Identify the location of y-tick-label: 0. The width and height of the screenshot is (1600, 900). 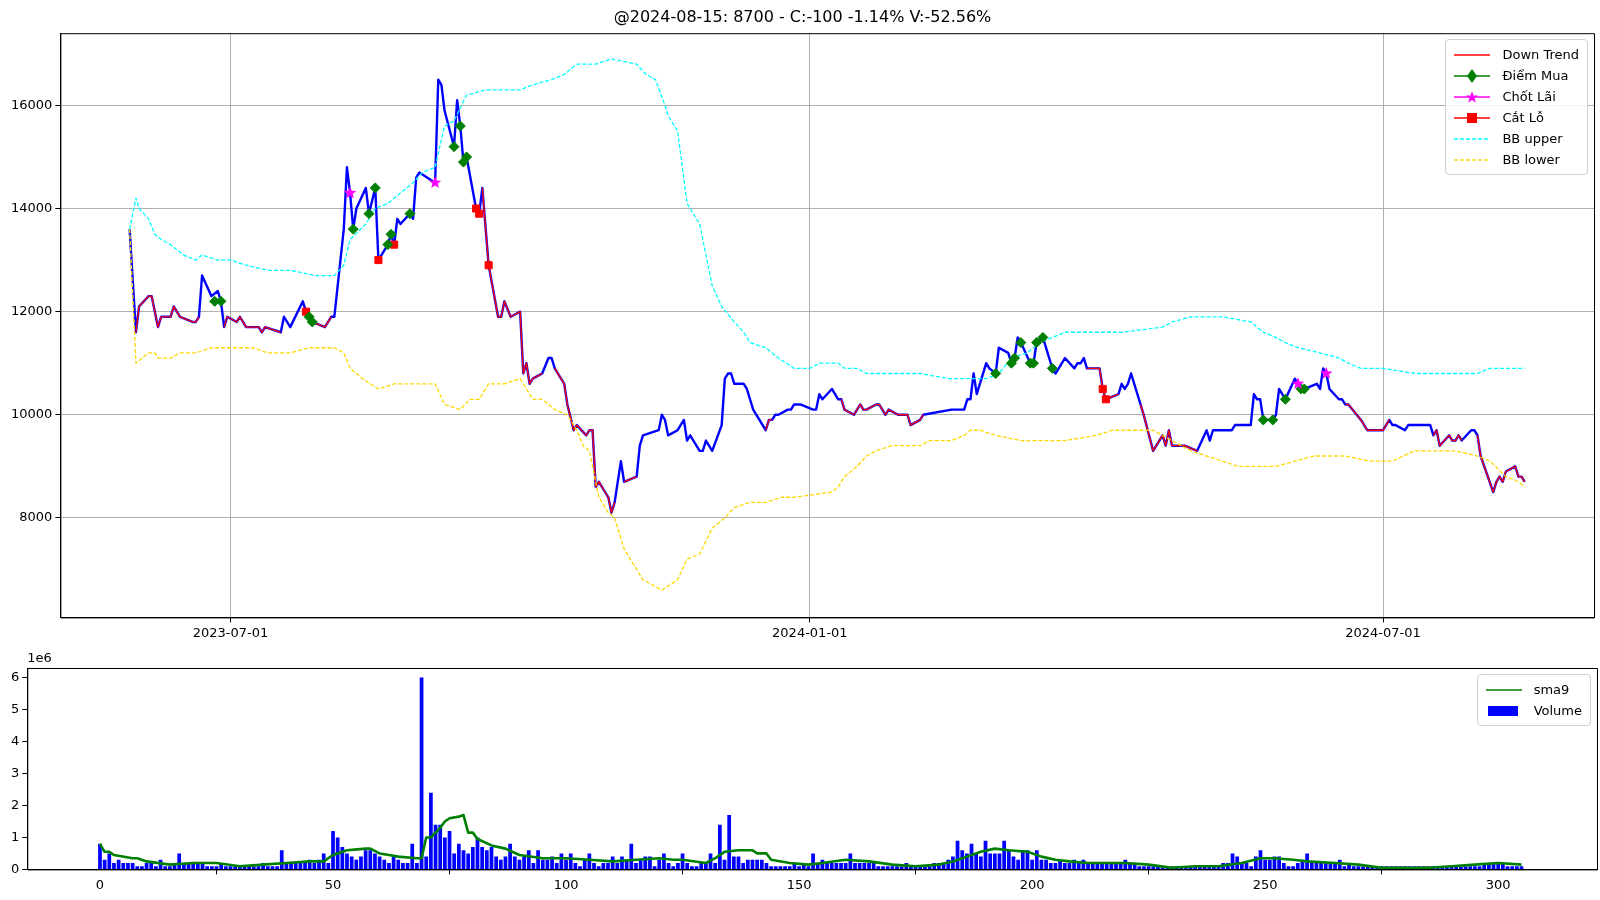
(15, 868).